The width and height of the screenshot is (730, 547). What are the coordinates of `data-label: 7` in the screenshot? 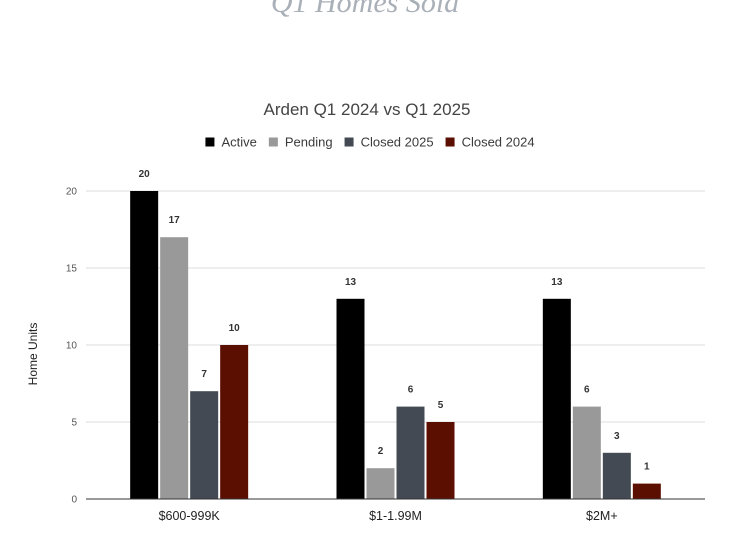 It's located at (204, 374).